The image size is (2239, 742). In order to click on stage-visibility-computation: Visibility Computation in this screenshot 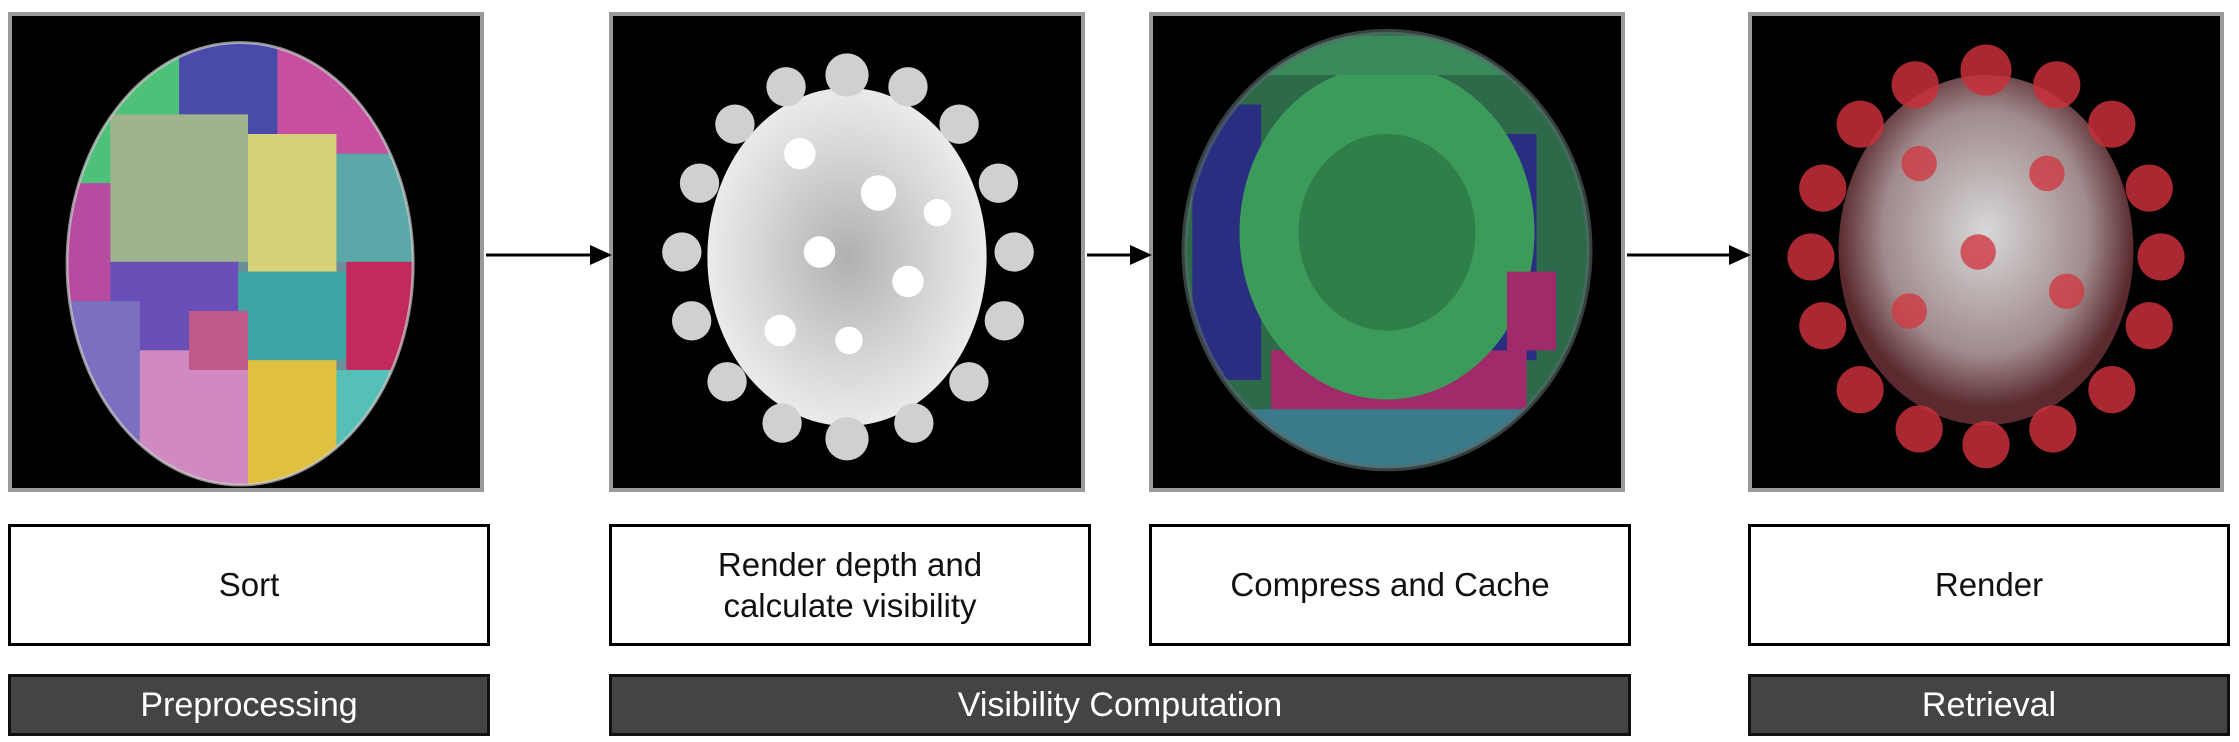, I will do `click(1120, 705)`.